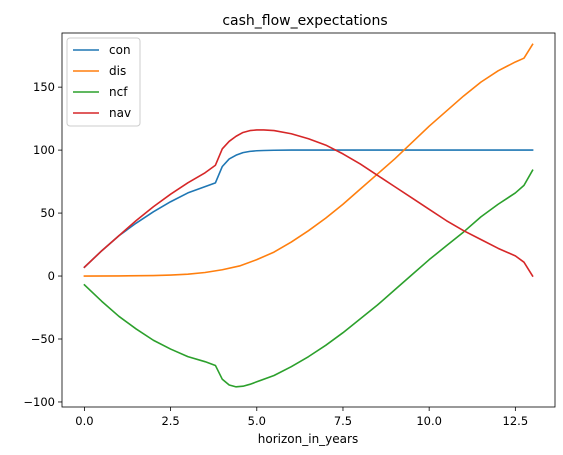  Describe the element at coordinates (170, 421) in the screenshot. I see `x-tick-label: 2.5` at that location.